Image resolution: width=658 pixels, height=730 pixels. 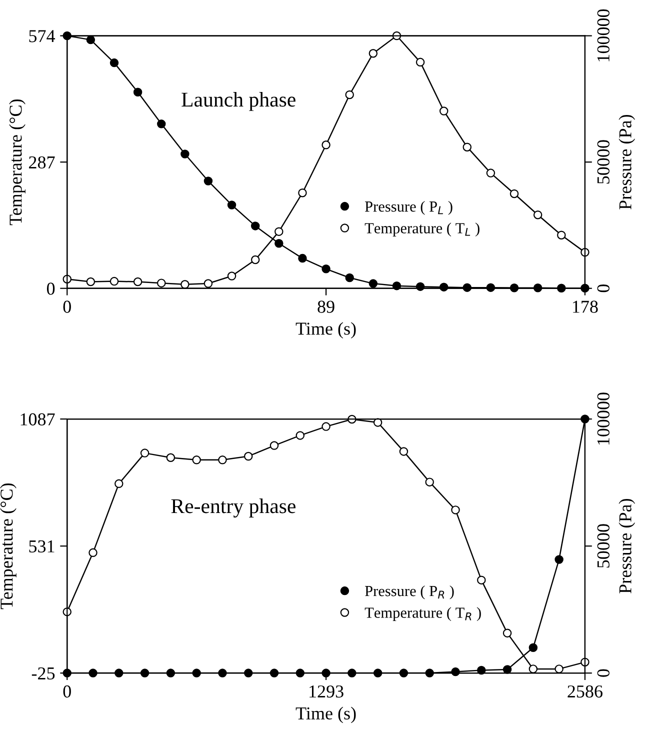 I want to click on y-tick-label: 574, so click(x=42, y=36).